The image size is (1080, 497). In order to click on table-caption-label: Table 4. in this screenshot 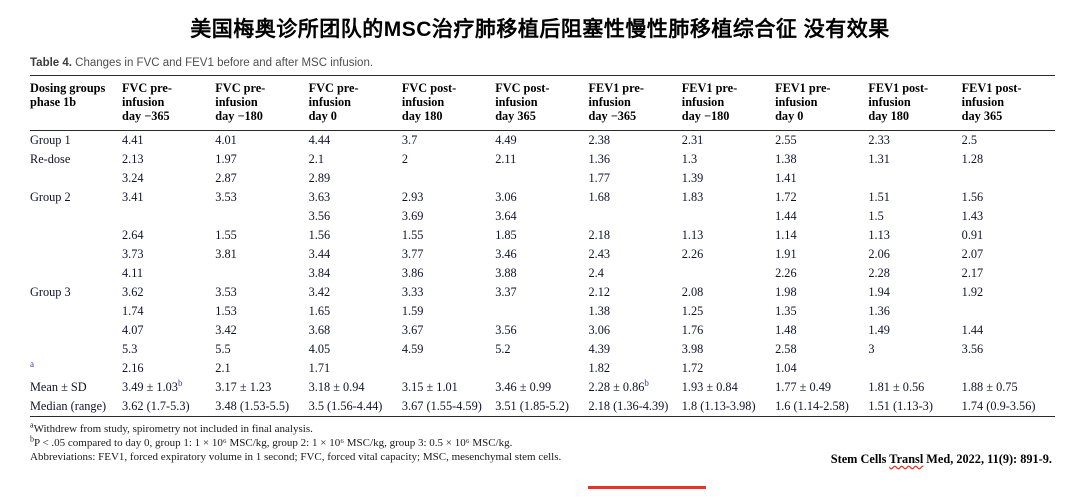, I will do `click(51, 63)`.